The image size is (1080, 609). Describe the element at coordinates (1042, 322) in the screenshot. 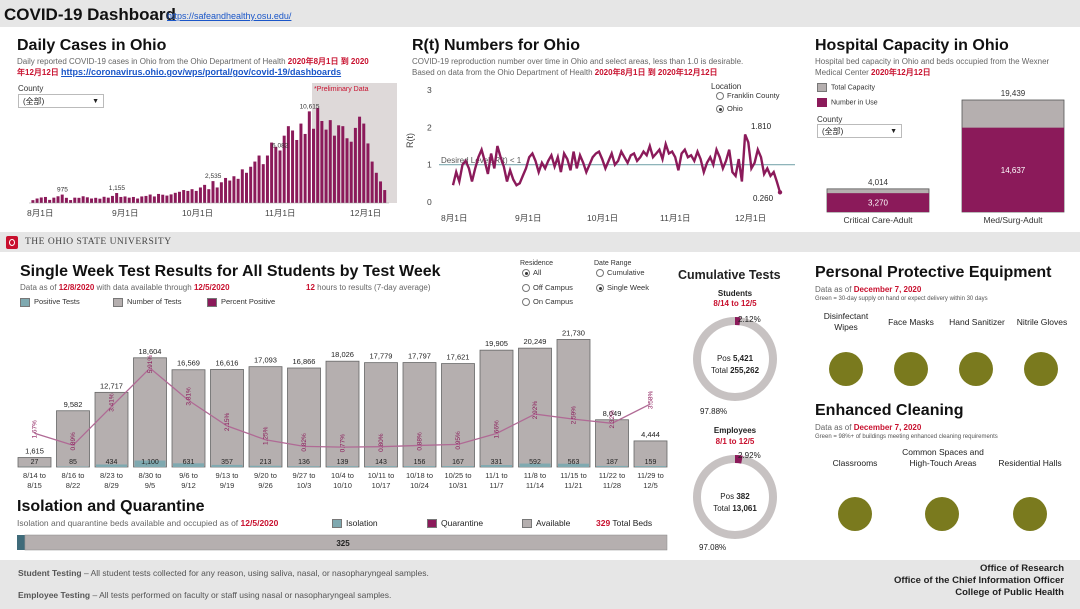

I see `ppe-item-gloves: Nitrile Gloves` at that location.